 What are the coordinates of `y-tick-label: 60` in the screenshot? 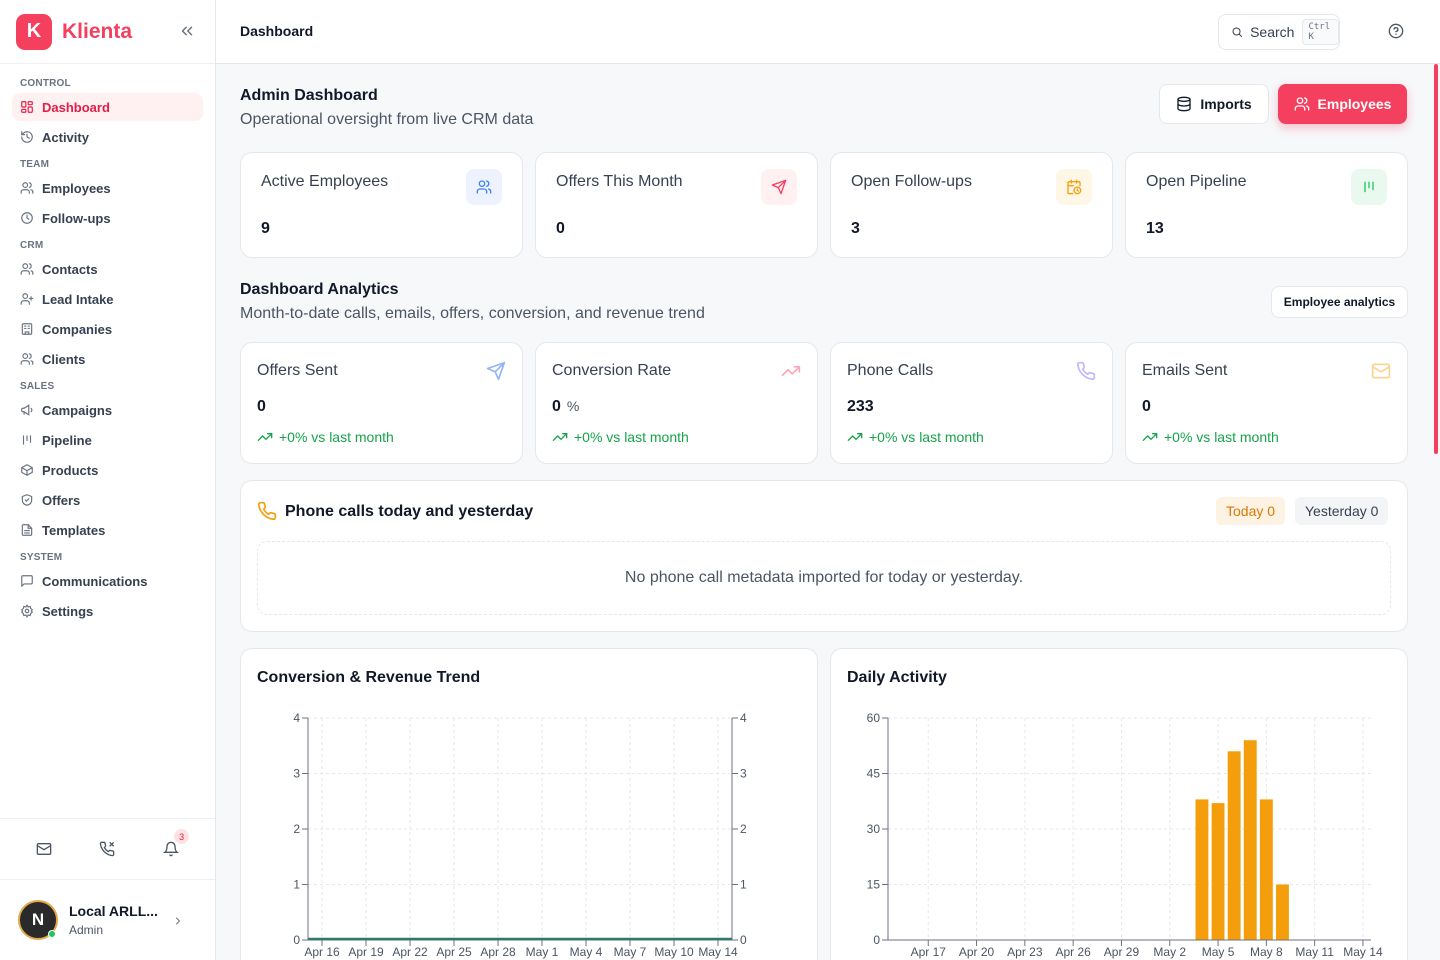 It's located at (874, 718).